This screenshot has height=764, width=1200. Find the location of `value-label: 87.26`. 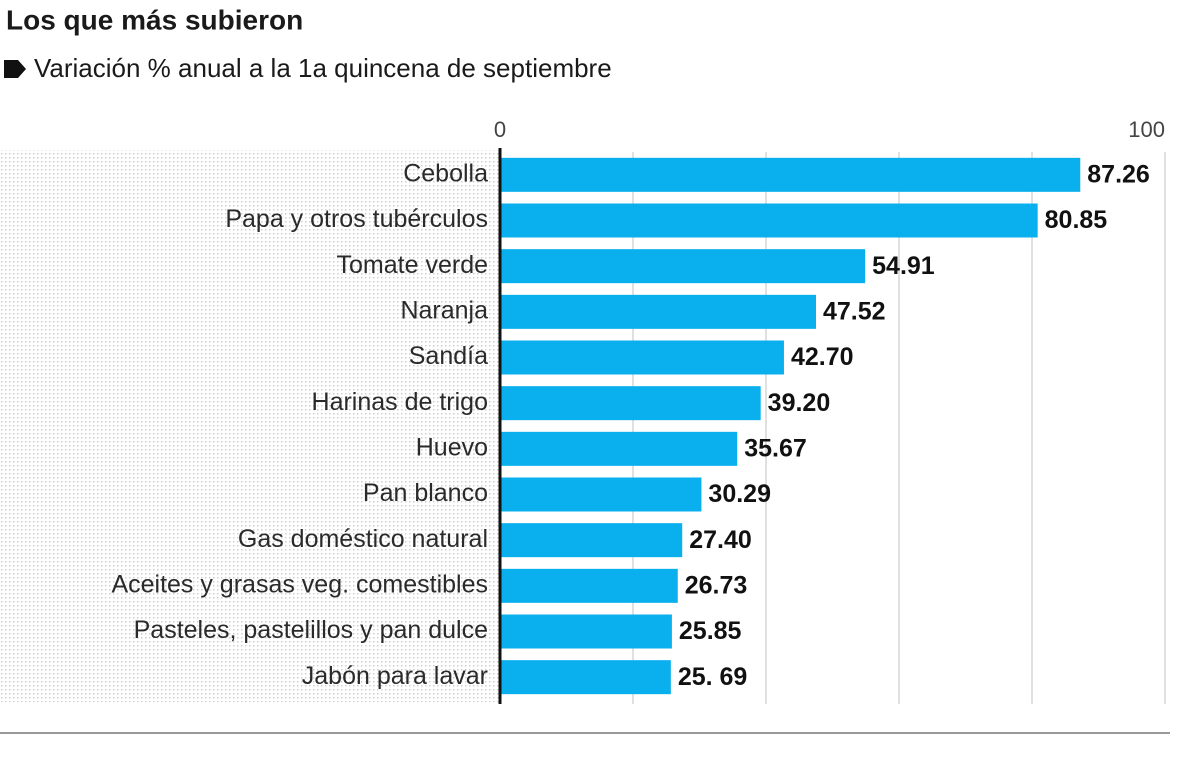

value-label: 87.26 is located at coordinates (1118, 174).